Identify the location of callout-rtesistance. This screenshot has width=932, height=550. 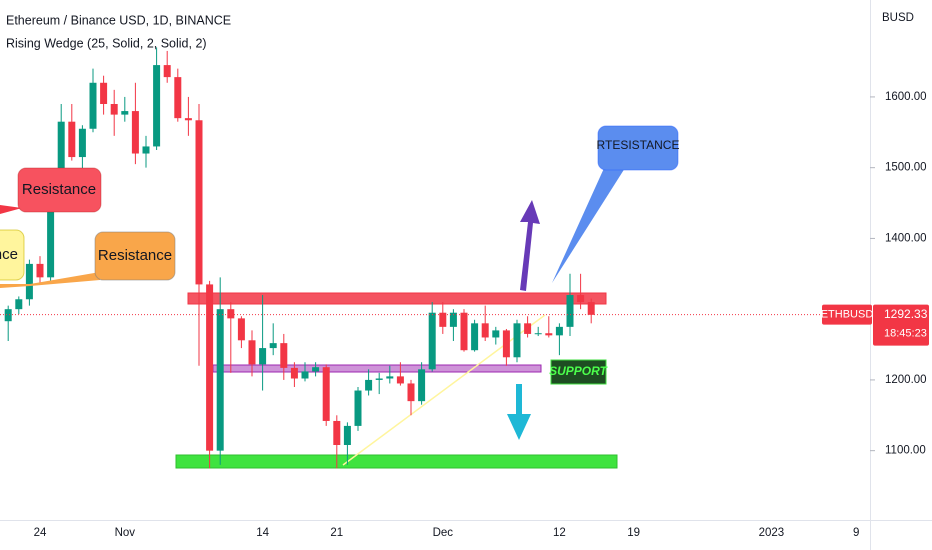
(638, 148).